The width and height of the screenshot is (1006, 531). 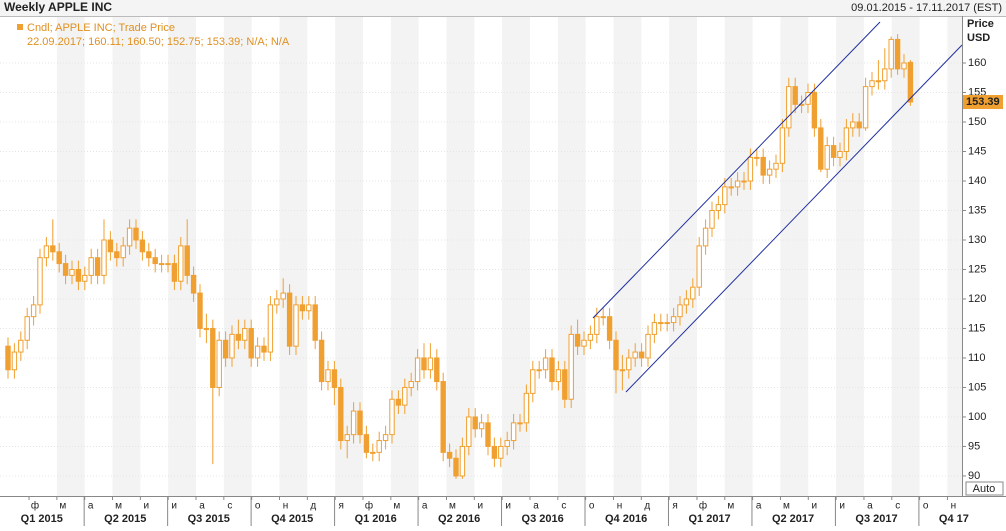 What do you see at coordinates (709, 519) in the screenshot?
I see `quarter-label: Q1 2017` at bounding box center [709, 519].